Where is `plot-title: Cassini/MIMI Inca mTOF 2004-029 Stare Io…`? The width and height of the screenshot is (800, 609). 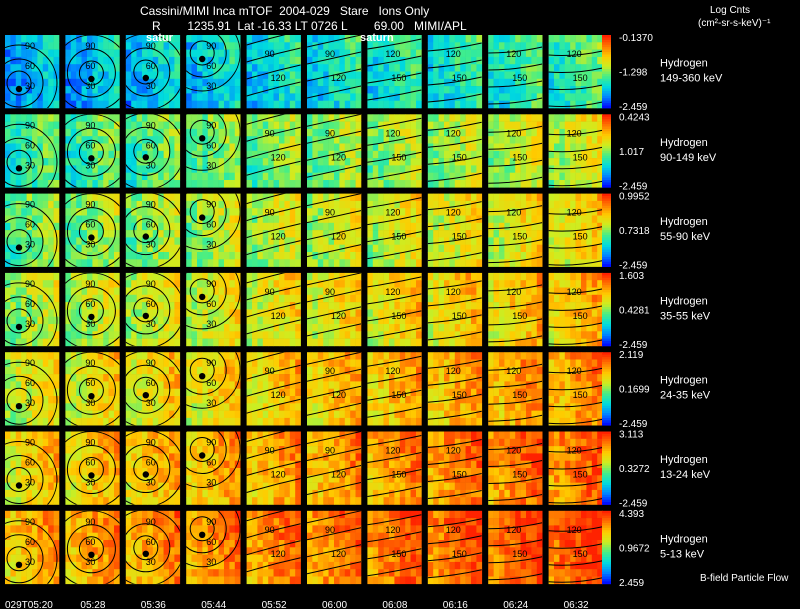
plot-title: Cassini/MIMI Inca mTOF 2004-029 Stare Io… is located at coordinates (285, 11).